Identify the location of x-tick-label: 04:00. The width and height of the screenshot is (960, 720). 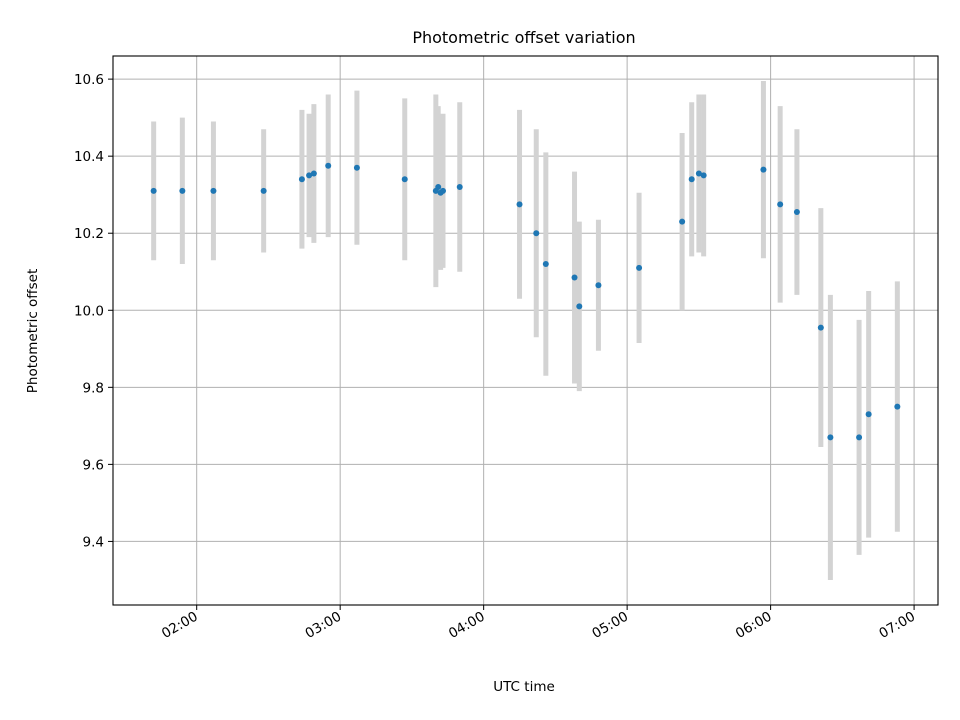
(467, 625).